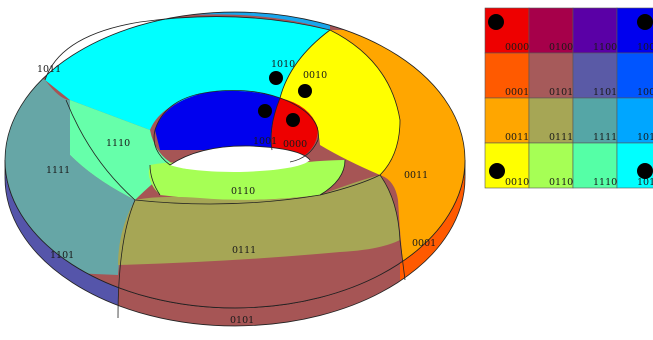 The height and width of the screenshot is (340, 653). I want to click on torus-markers, so click(285, 99).